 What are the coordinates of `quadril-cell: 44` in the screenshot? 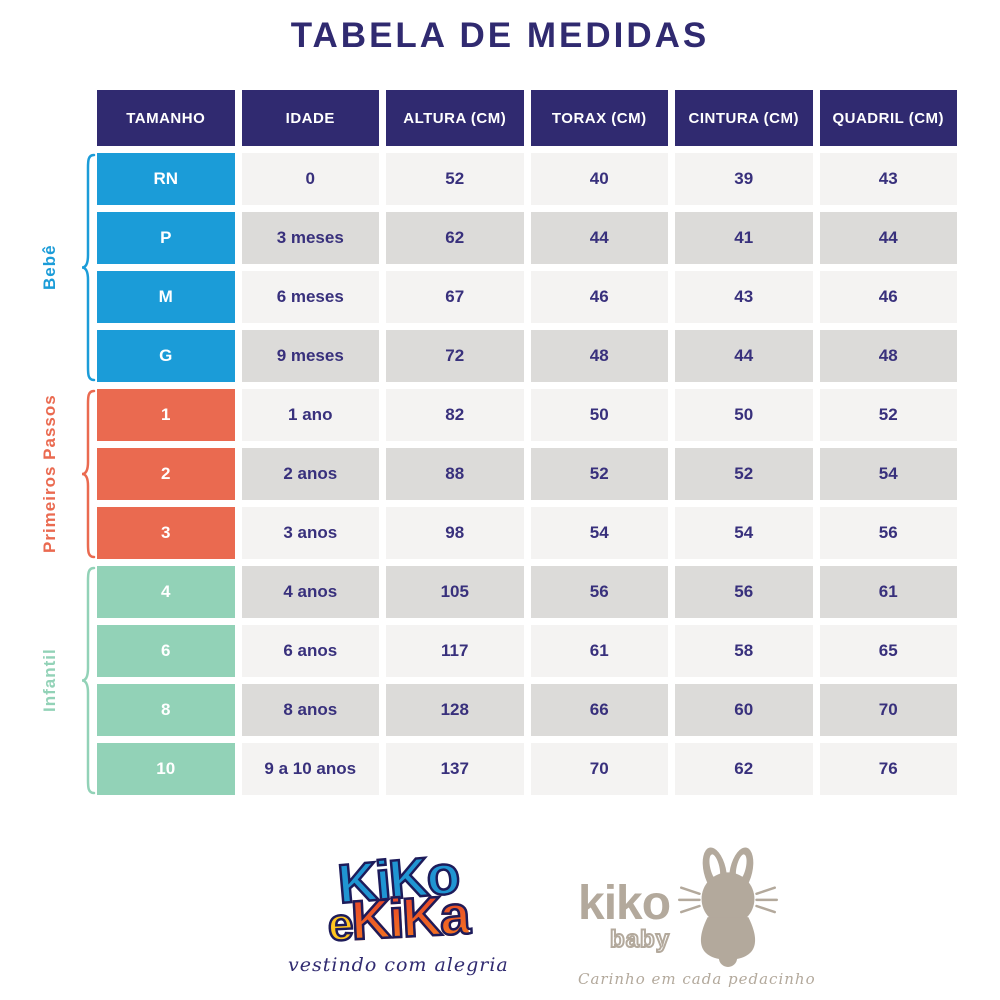 It's located at (888, 238).